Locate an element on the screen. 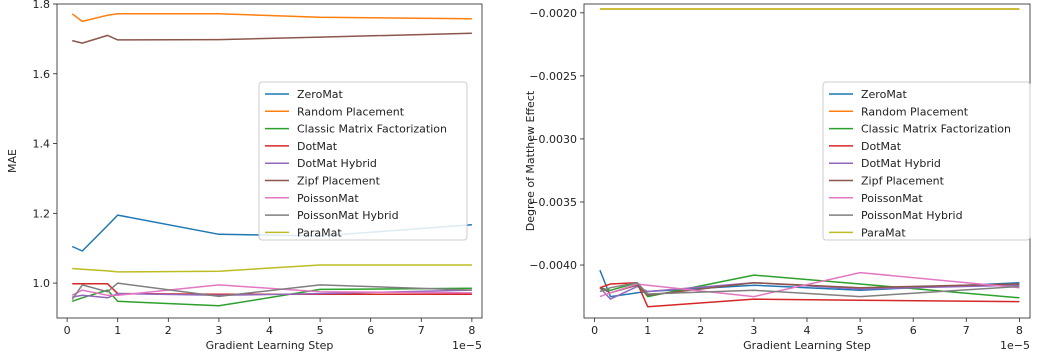  series-line-random-placement is located at coordinates (271, 18).